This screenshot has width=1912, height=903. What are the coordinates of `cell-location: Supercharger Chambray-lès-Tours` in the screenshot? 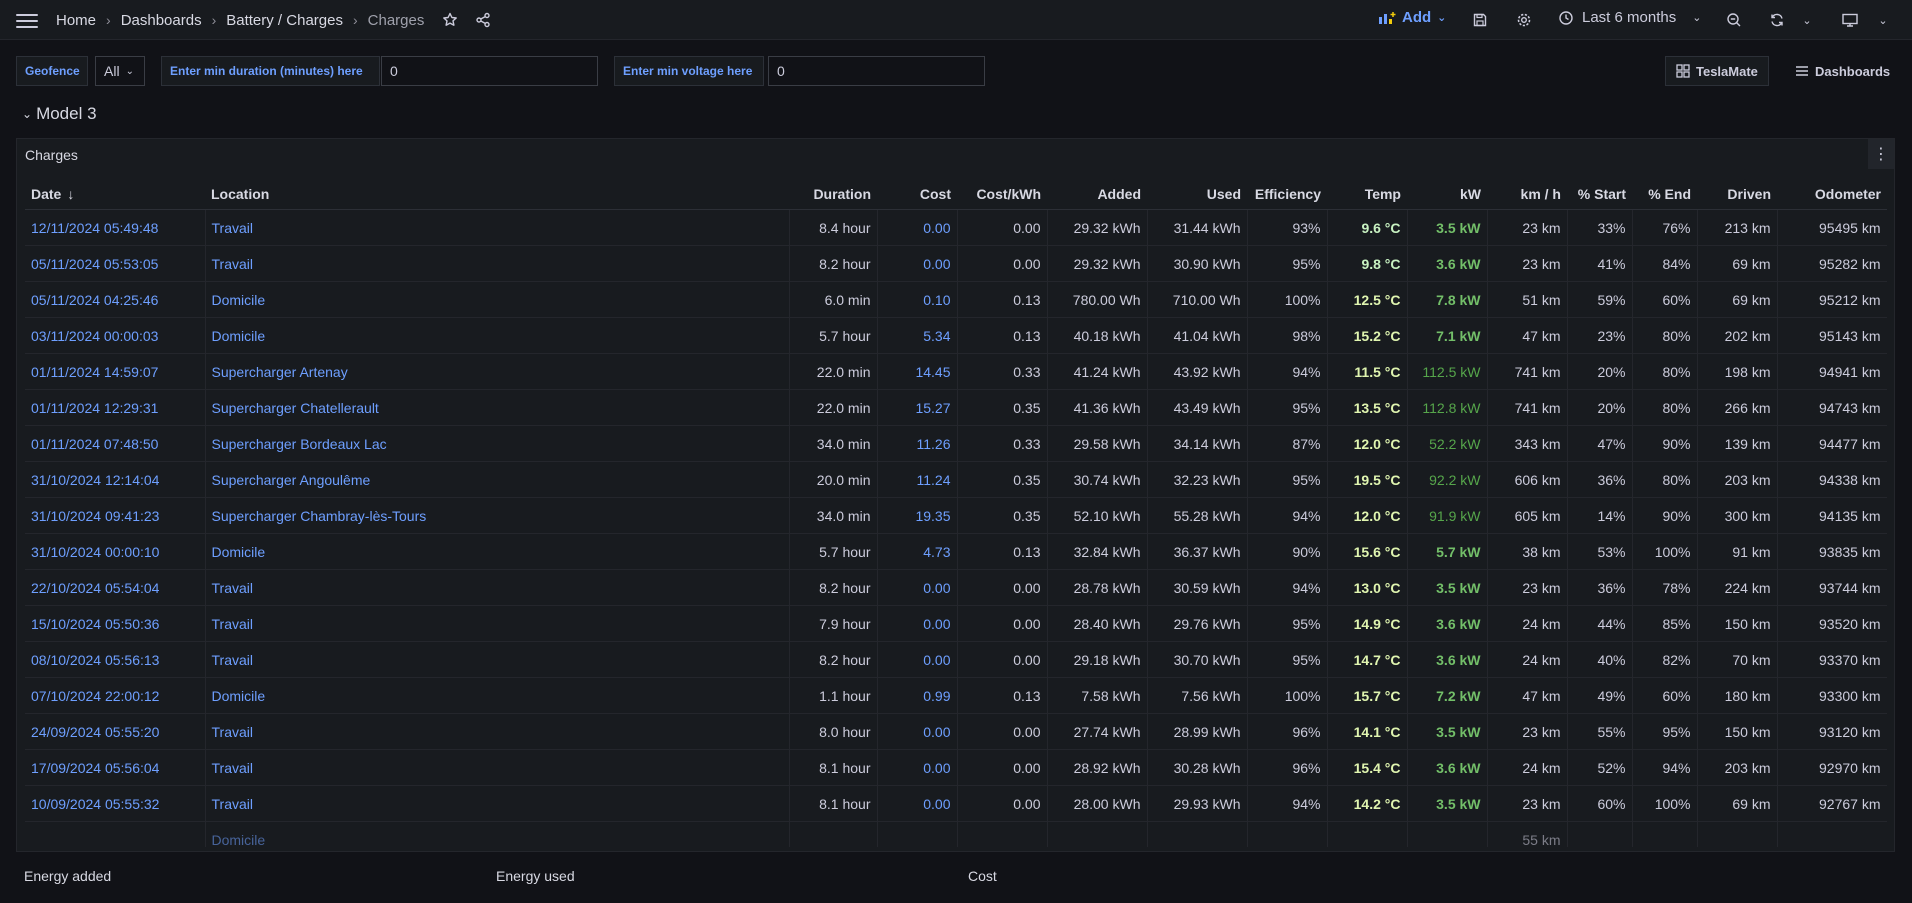 It's located at (497, 515).